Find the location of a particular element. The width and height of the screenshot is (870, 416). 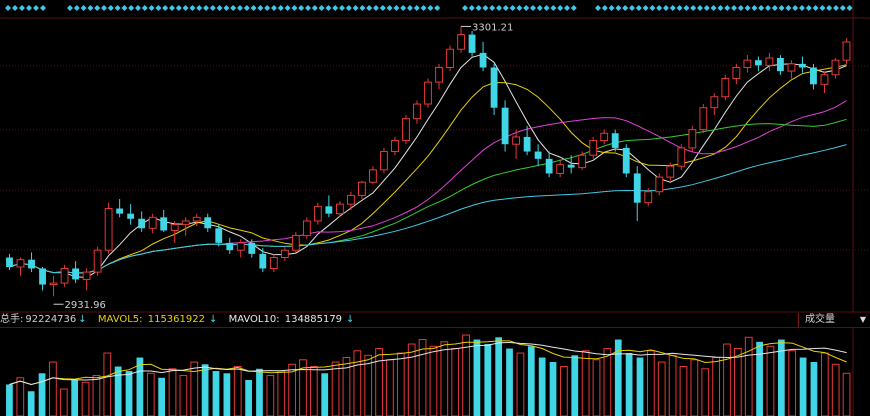

mavol5-value: 115361922 is located at coordinates (176, 319).